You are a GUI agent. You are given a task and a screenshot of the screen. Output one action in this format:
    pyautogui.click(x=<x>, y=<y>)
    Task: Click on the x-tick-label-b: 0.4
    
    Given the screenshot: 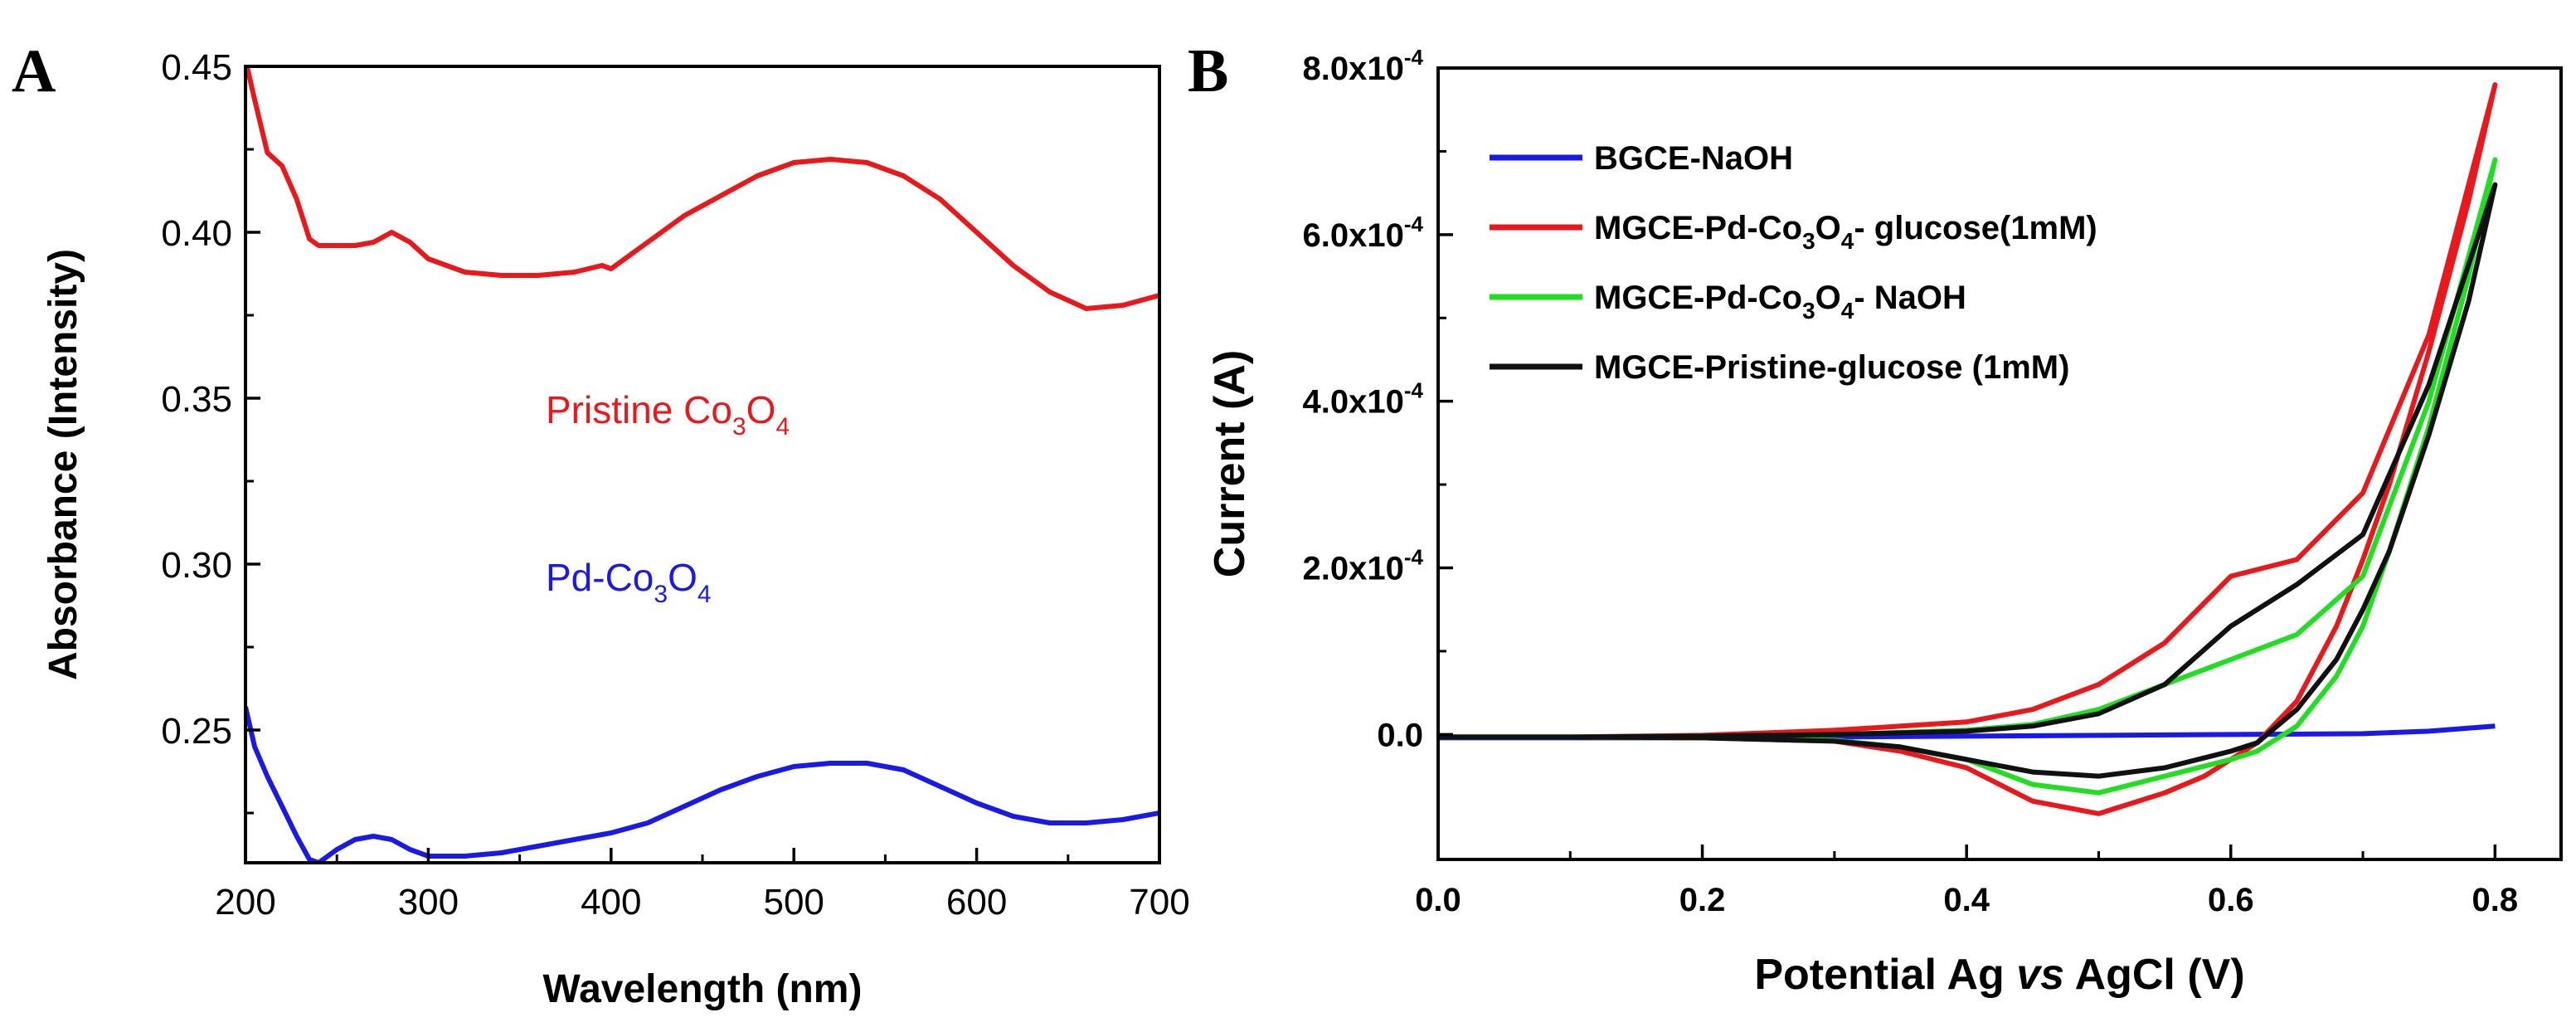 What is the action you would take?
    pyautogui.click(x=1966, y=900)
    